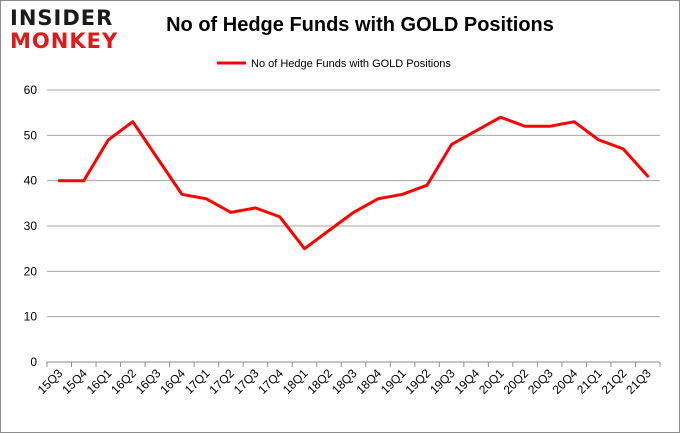 Image resolution: width=680 pixels, height=433 pixels. Describe the element at coordinates (516, 381) in the screenshot. I see `x-tick-label-20Q2: 20Q2` at that location.